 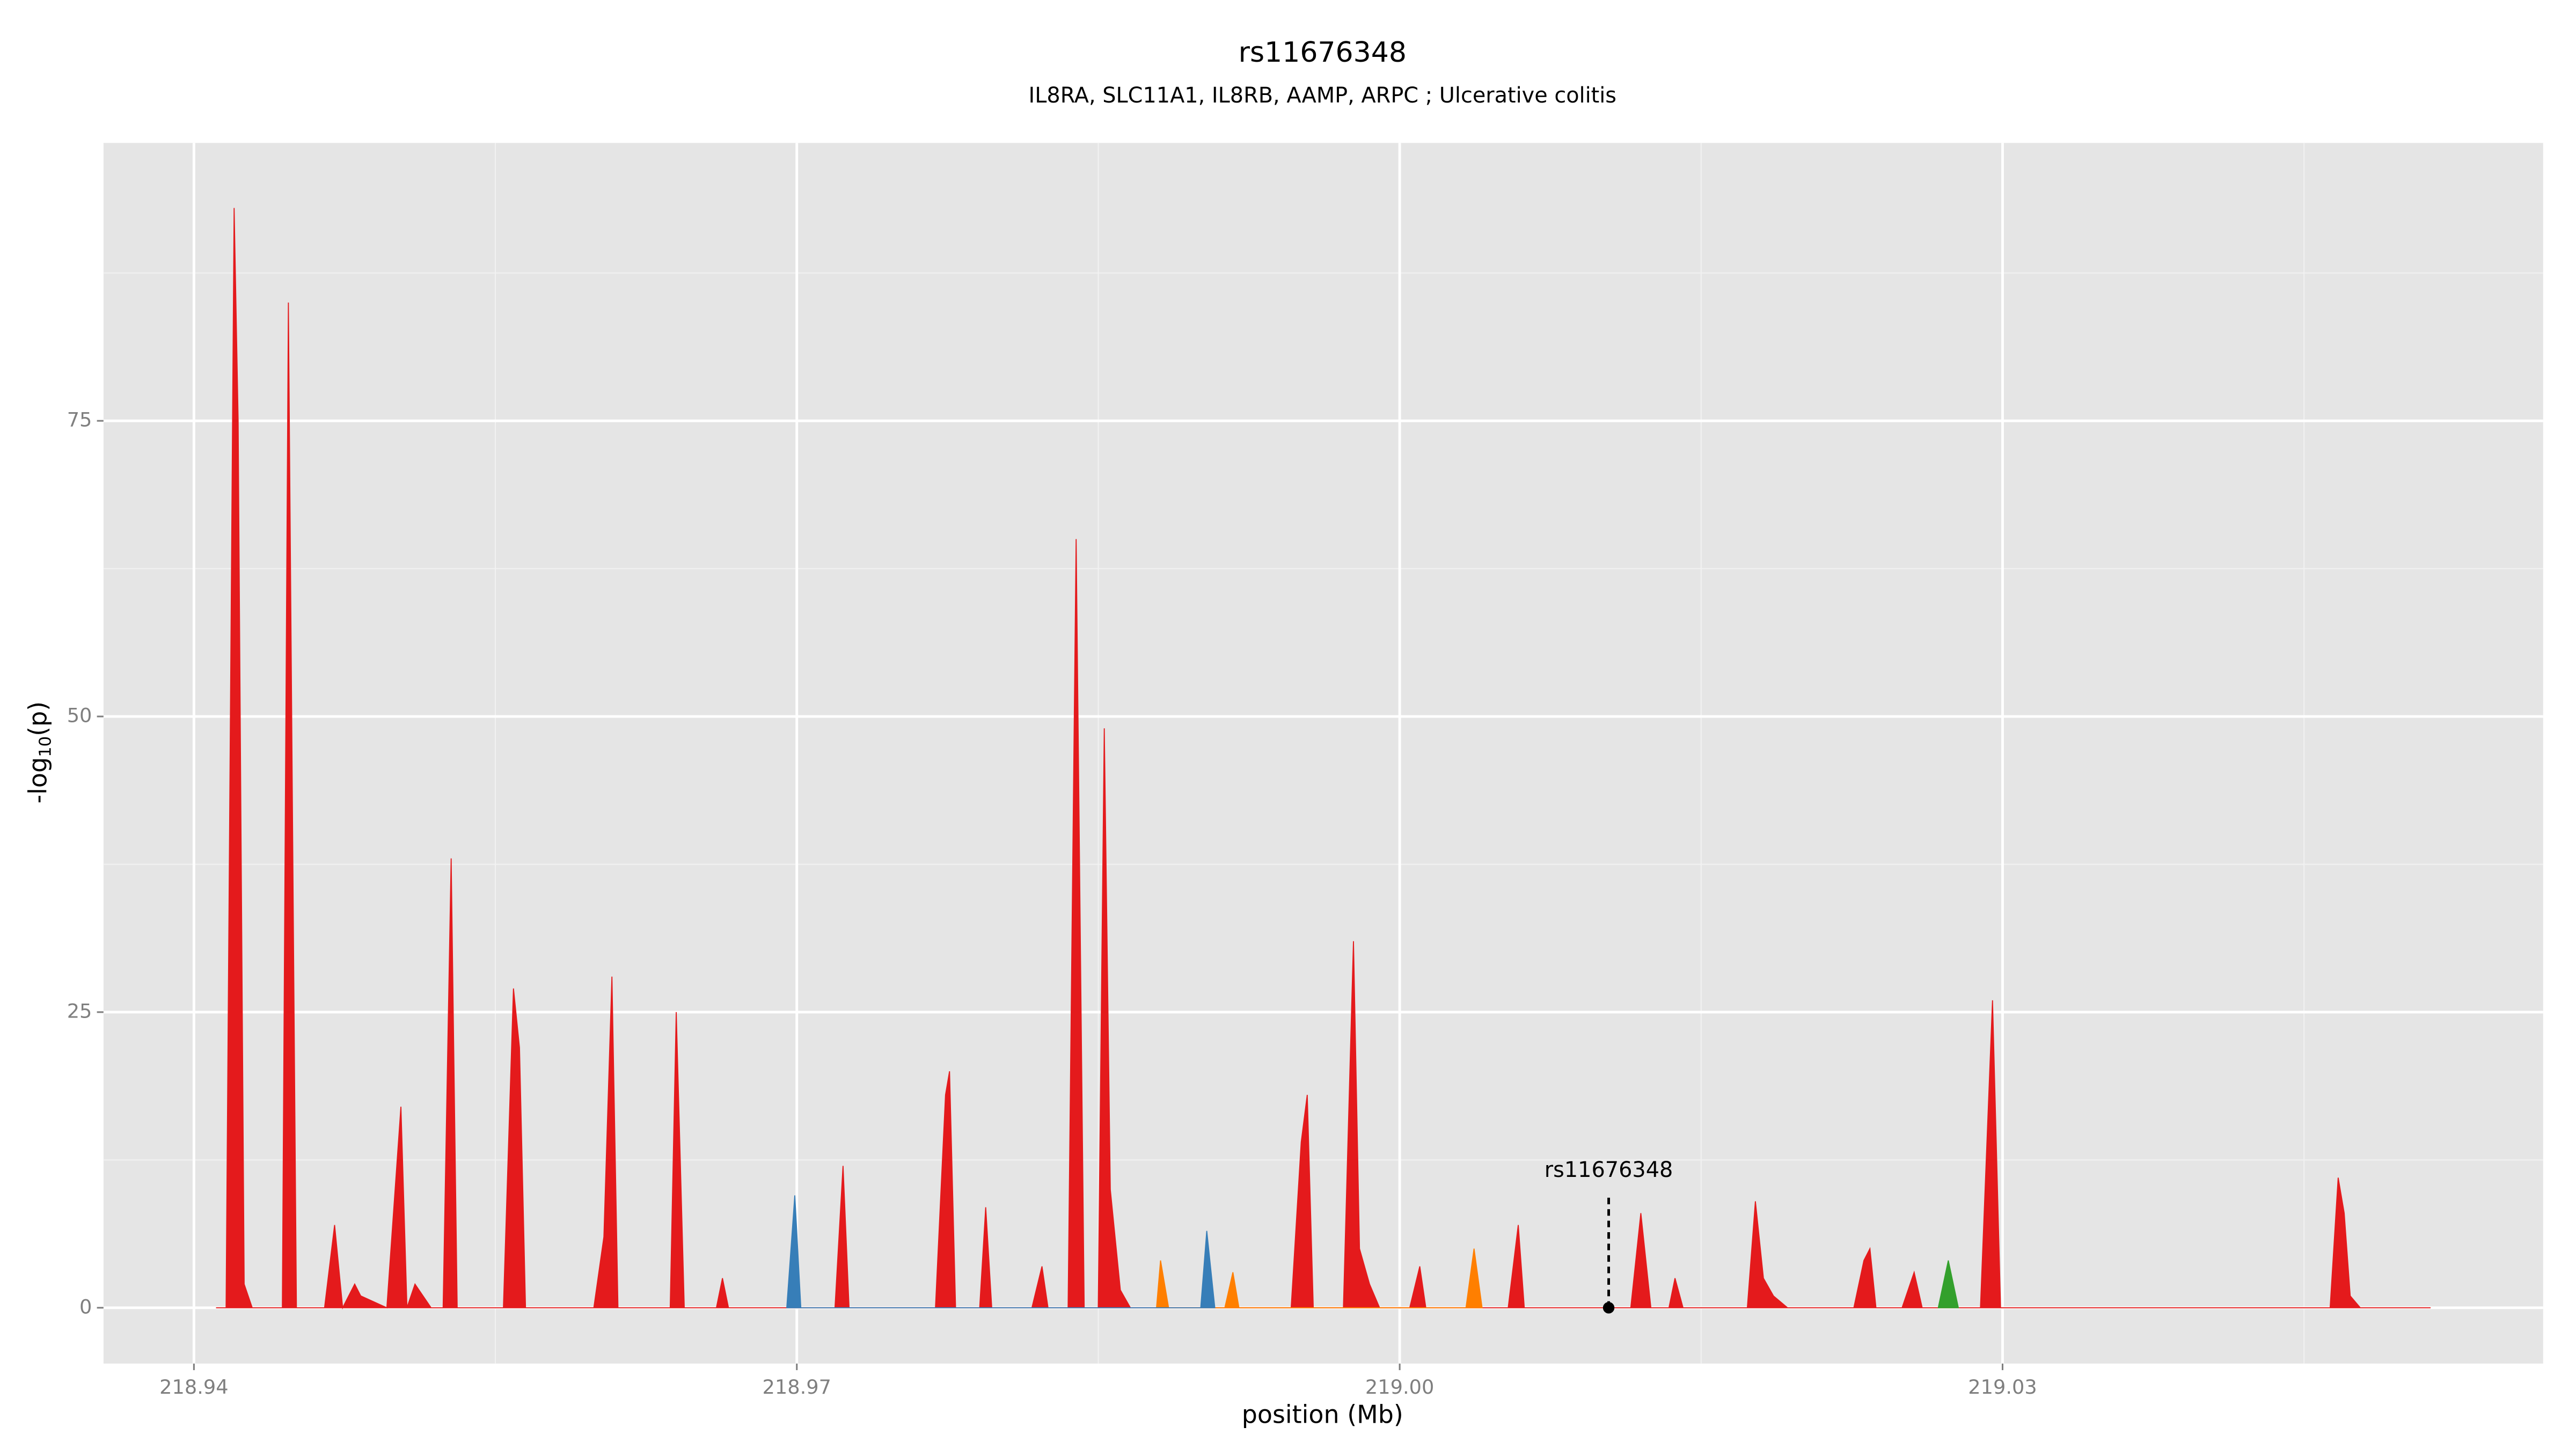 I want to click on x-tick-label: 219.00, so click(x=1399, y=1387).